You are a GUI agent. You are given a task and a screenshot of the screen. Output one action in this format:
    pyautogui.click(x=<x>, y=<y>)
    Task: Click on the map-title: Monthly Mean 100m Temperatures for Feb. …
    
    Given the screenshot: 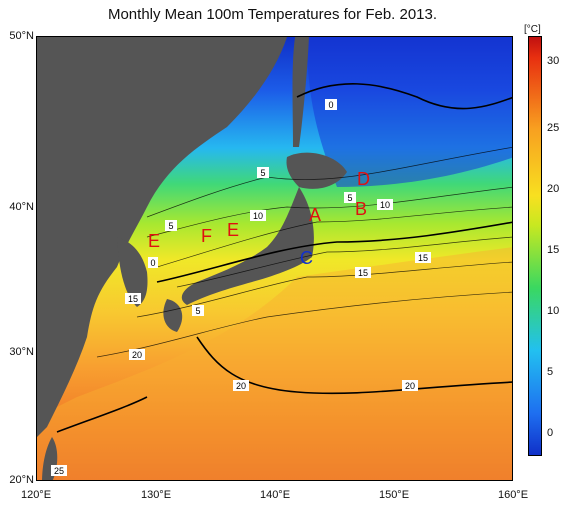 What is the action you would take?
    pyautogui.click(x=272, y=14)
    